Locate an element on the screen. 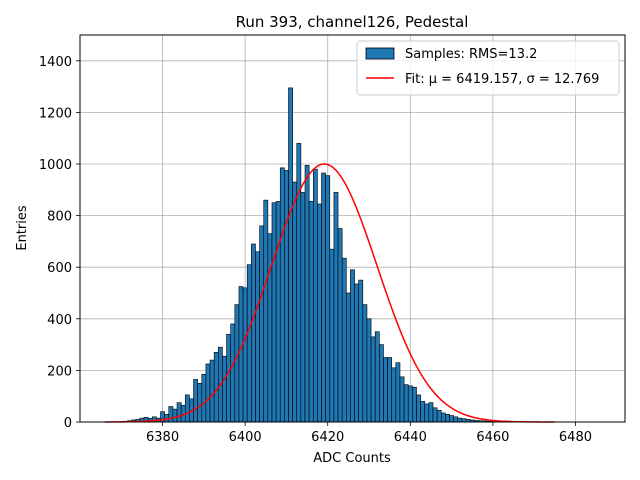 The image size is (640, 480). x-tick-label: 6440 is located at coordinates (410, 437).